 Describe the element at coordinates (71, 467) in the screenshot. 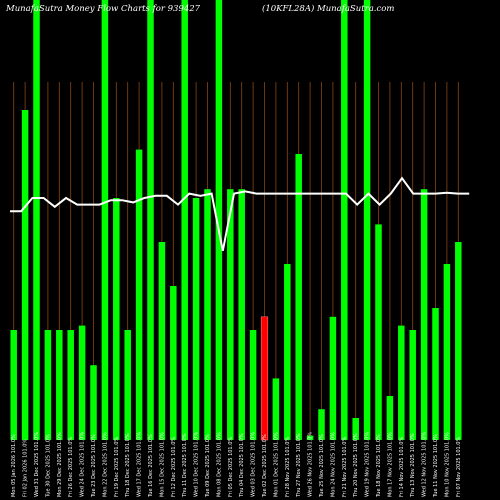

I see `x-tick-label: Fri 26 Dec 2025 101.0%` at that location.